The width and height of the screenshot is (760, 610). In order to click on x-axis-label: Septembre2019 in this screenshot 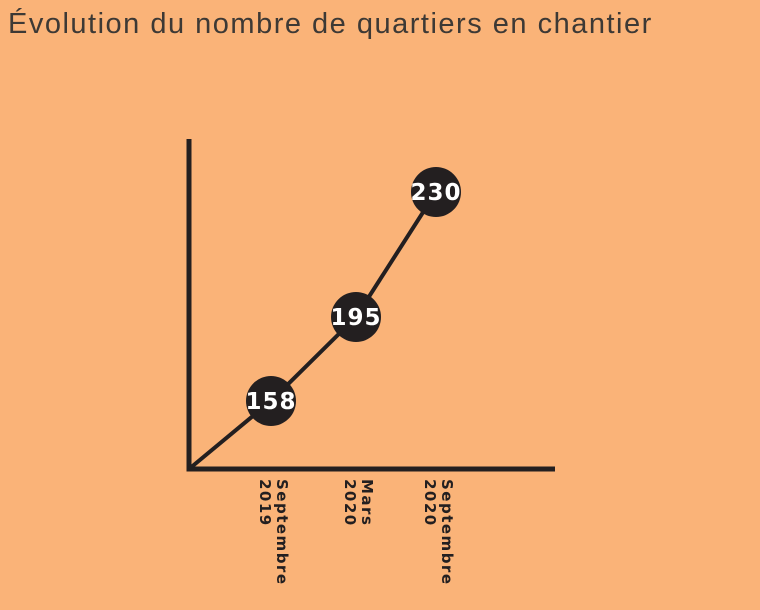, I will do `click(273, 532)`.